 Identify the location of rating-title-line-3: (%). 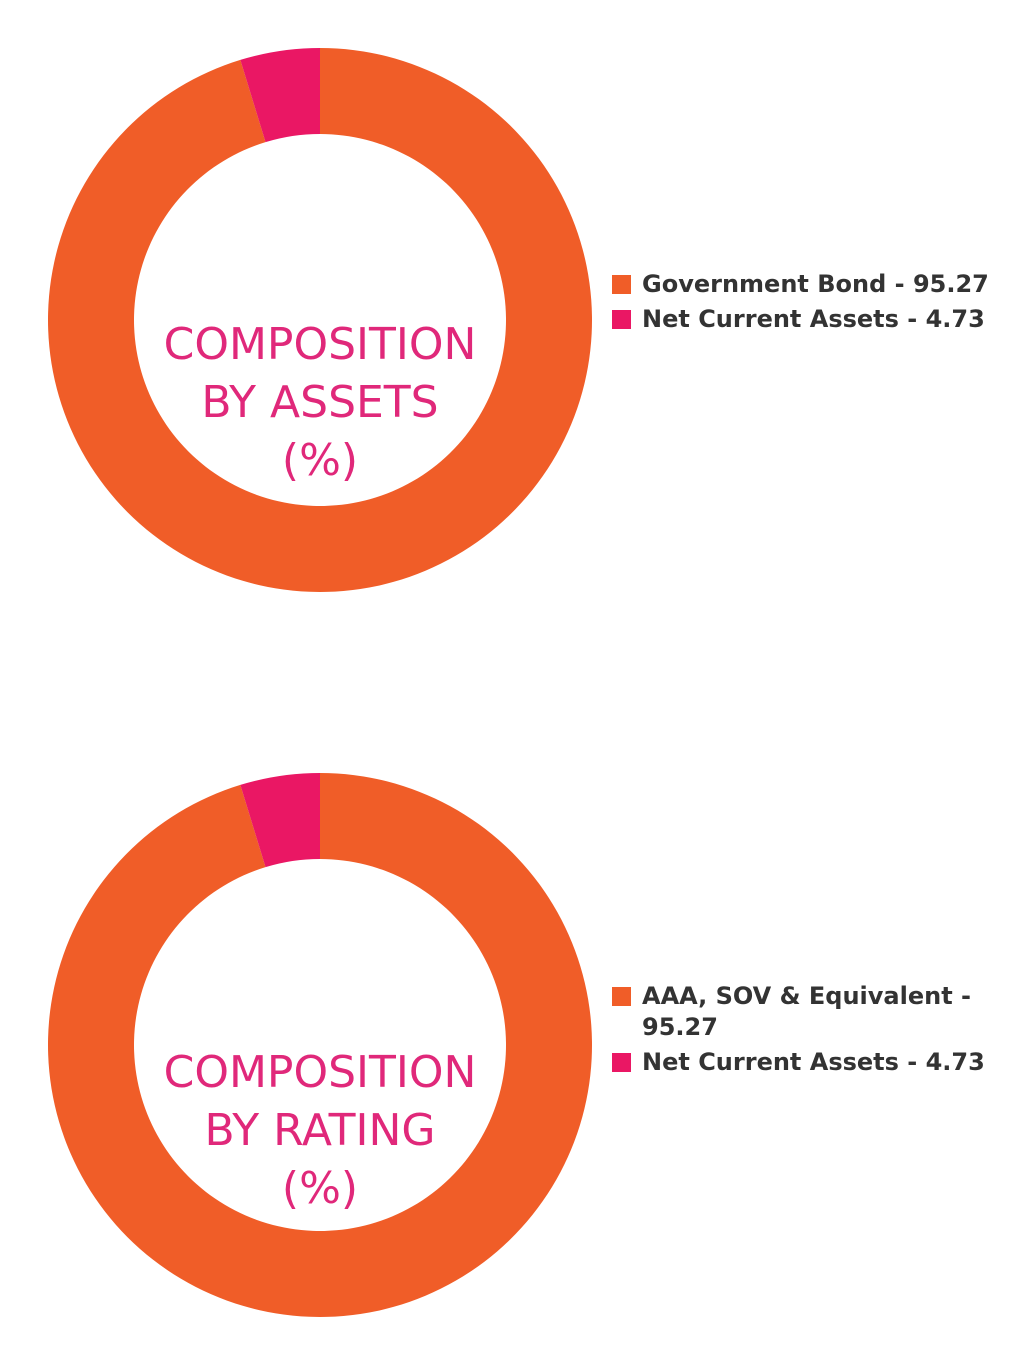
(320, 1188).